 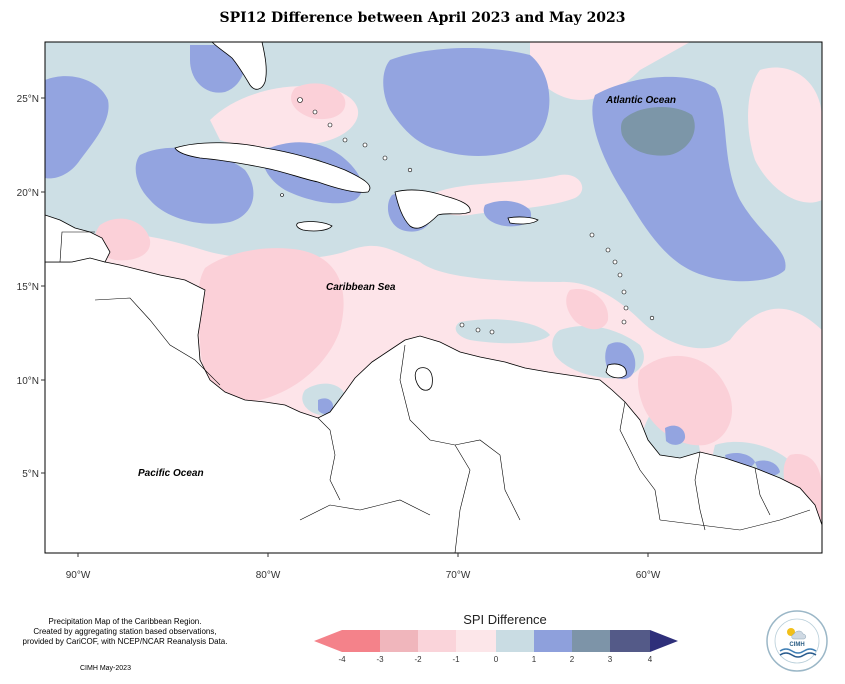 I want to click on lon-tick-label: 70°W, so click(x=458, y=575).